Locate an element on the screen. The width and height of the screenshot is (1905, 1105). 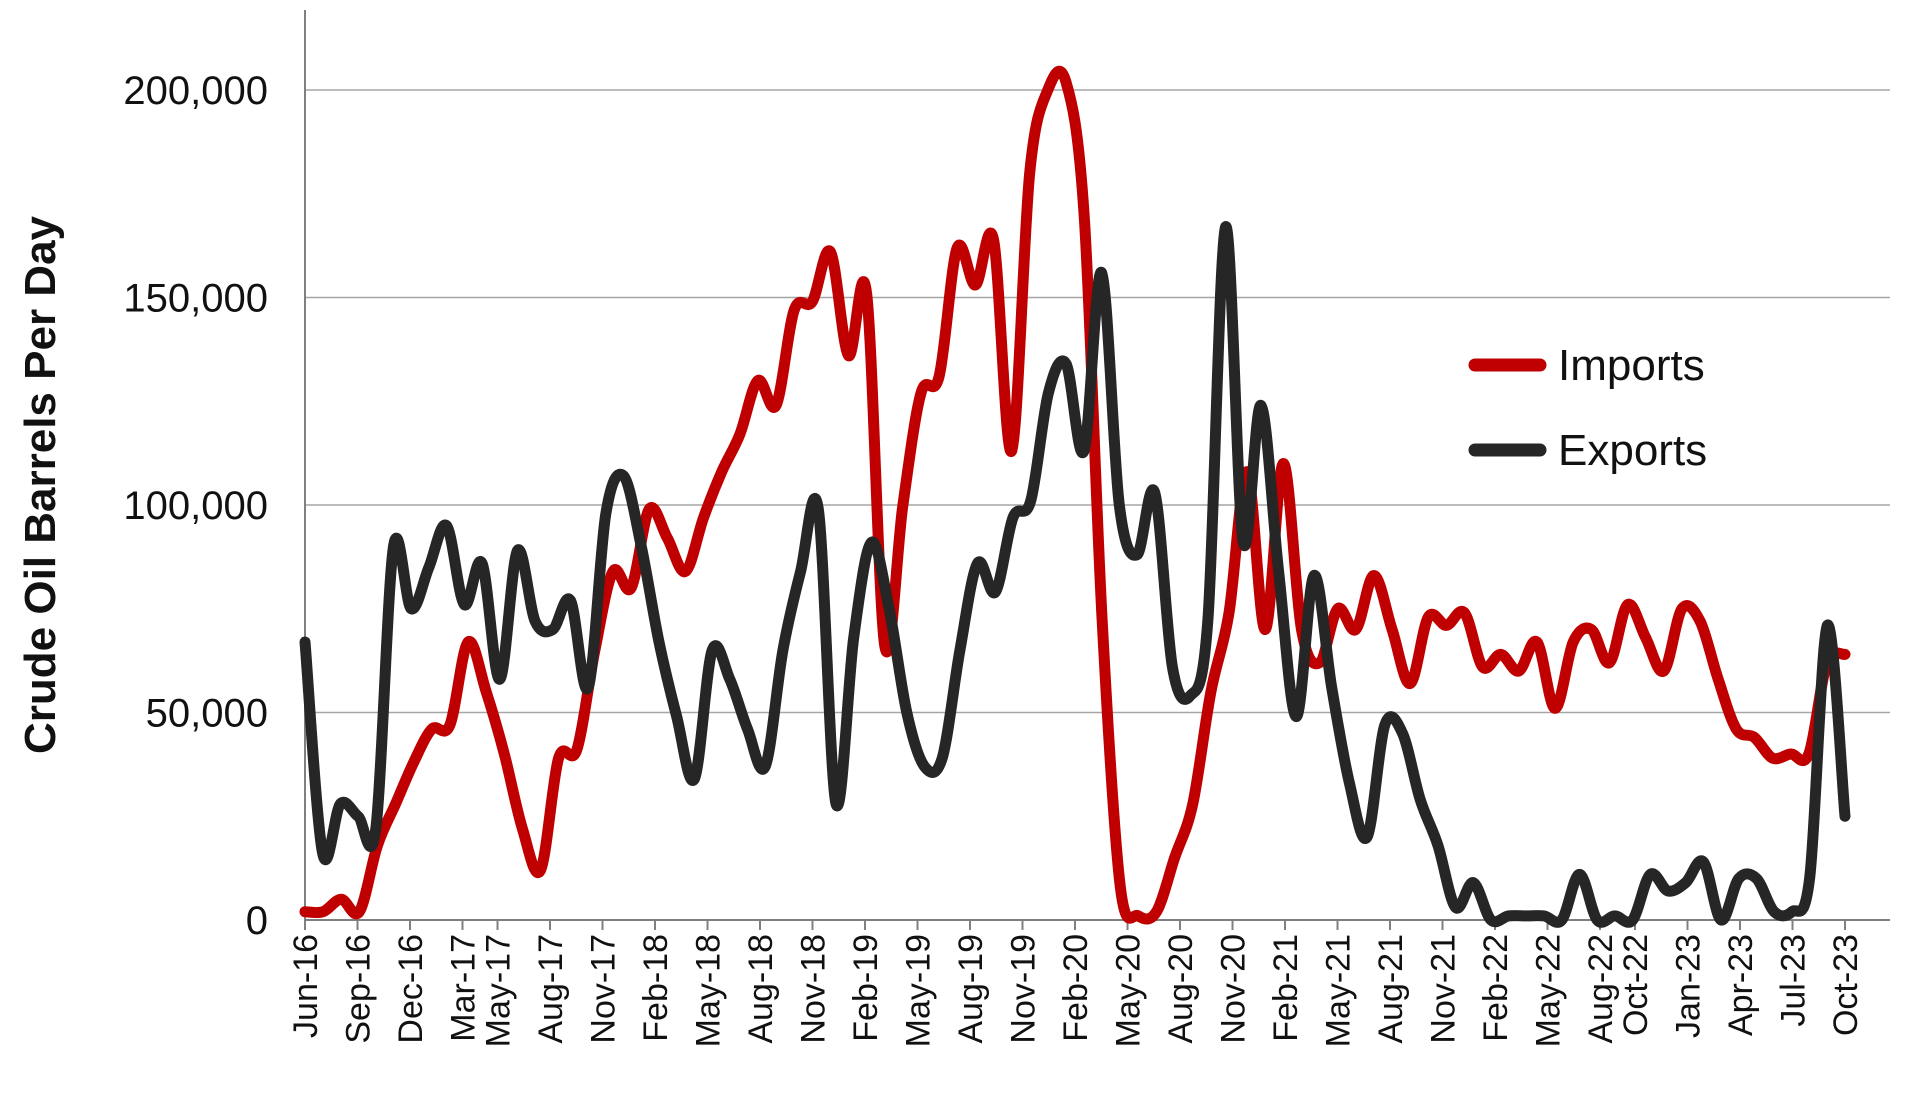
x-tick-label: Aug-19 is located at coordinates (971, 989).